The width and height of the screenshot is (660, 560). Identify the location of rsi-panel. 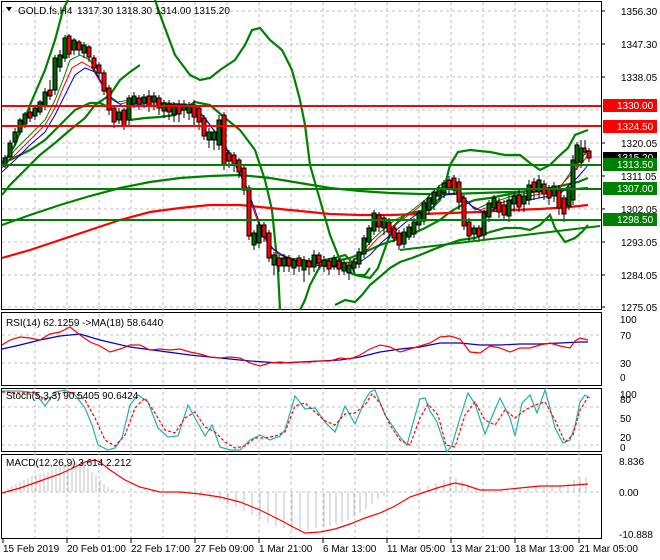
(295, 346).